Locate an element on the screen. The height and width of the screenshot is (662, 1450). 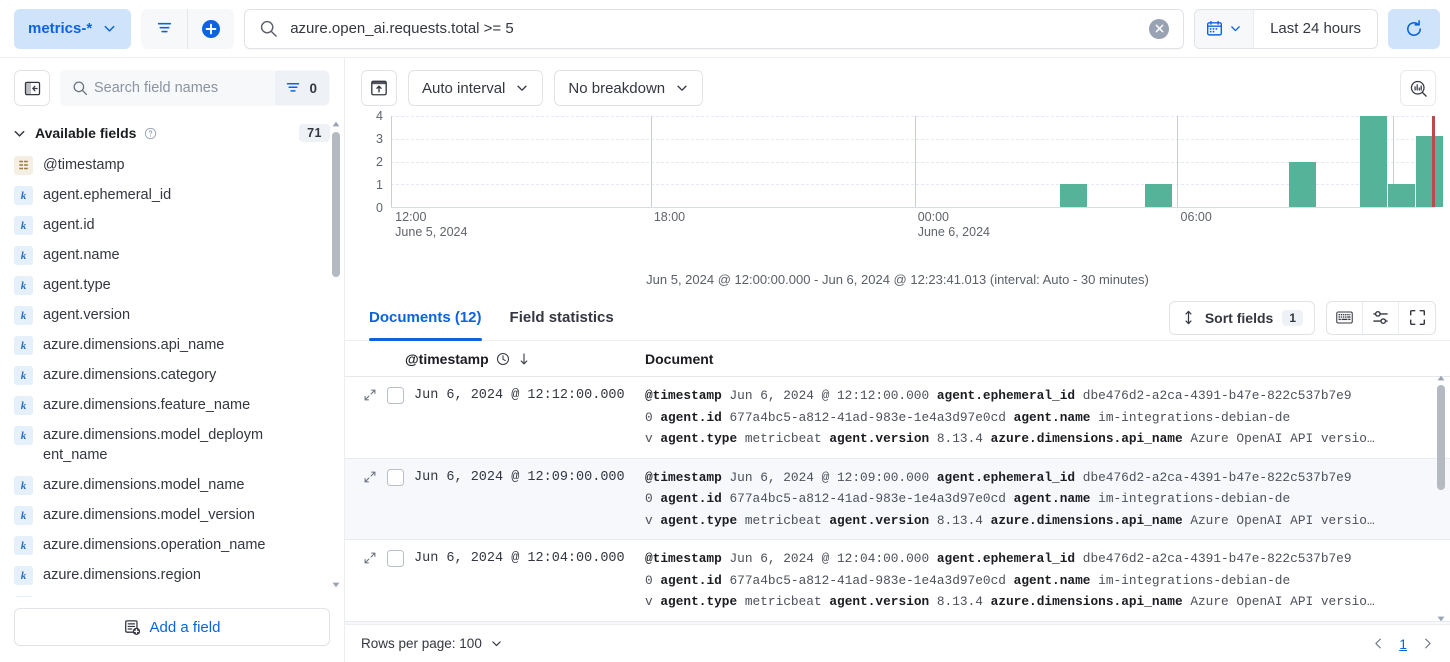
sort-icon is located at coordinates (1188, 317).